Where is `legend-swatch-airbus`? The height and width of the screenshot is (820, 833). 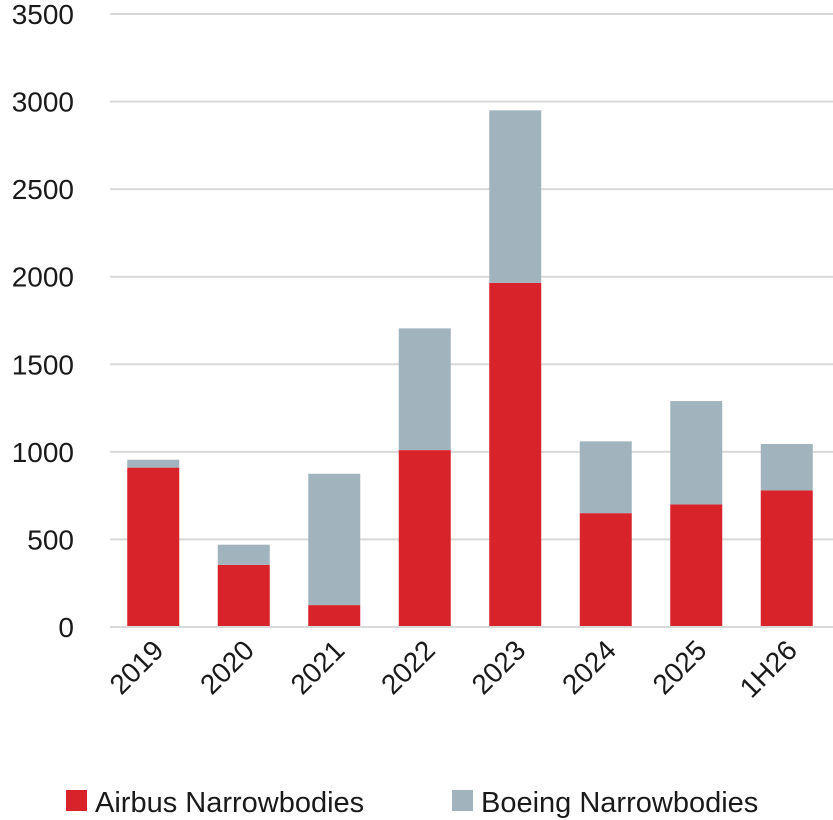 legend-swatch-airbus is located at coordinates (76, 800).